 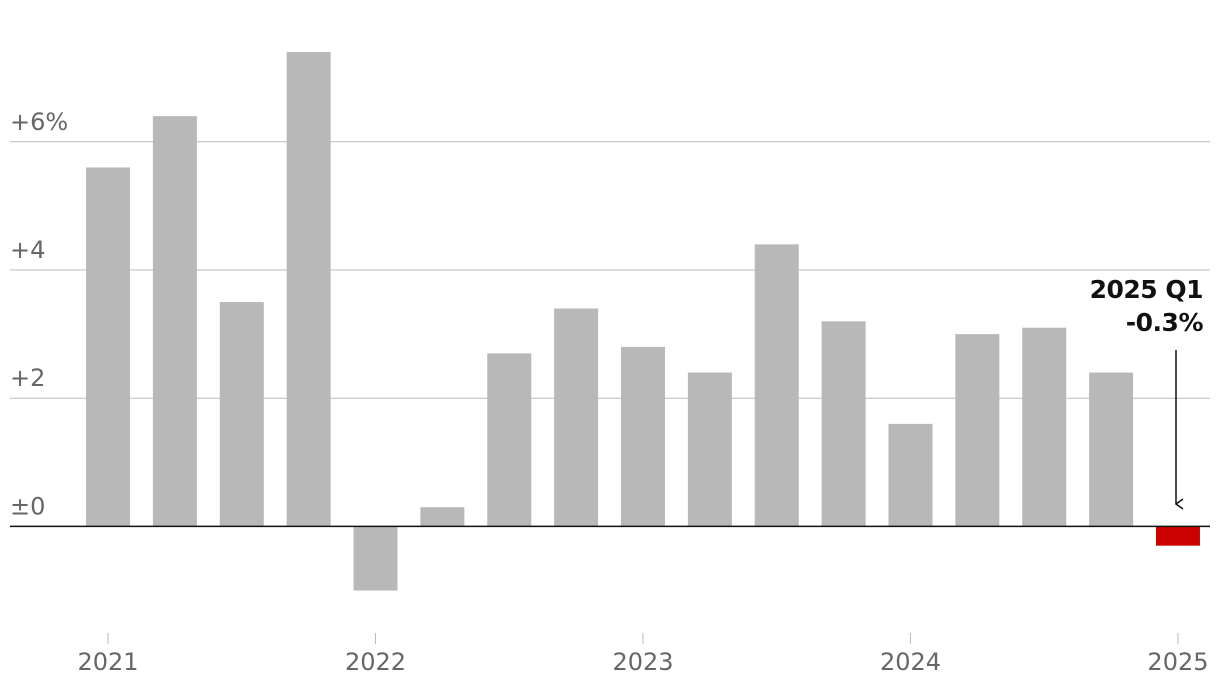 What do you see at coordinates (27, 506) in the screenshot?
I see `y-tick-label: ±0` at bounding box center [27, 506].